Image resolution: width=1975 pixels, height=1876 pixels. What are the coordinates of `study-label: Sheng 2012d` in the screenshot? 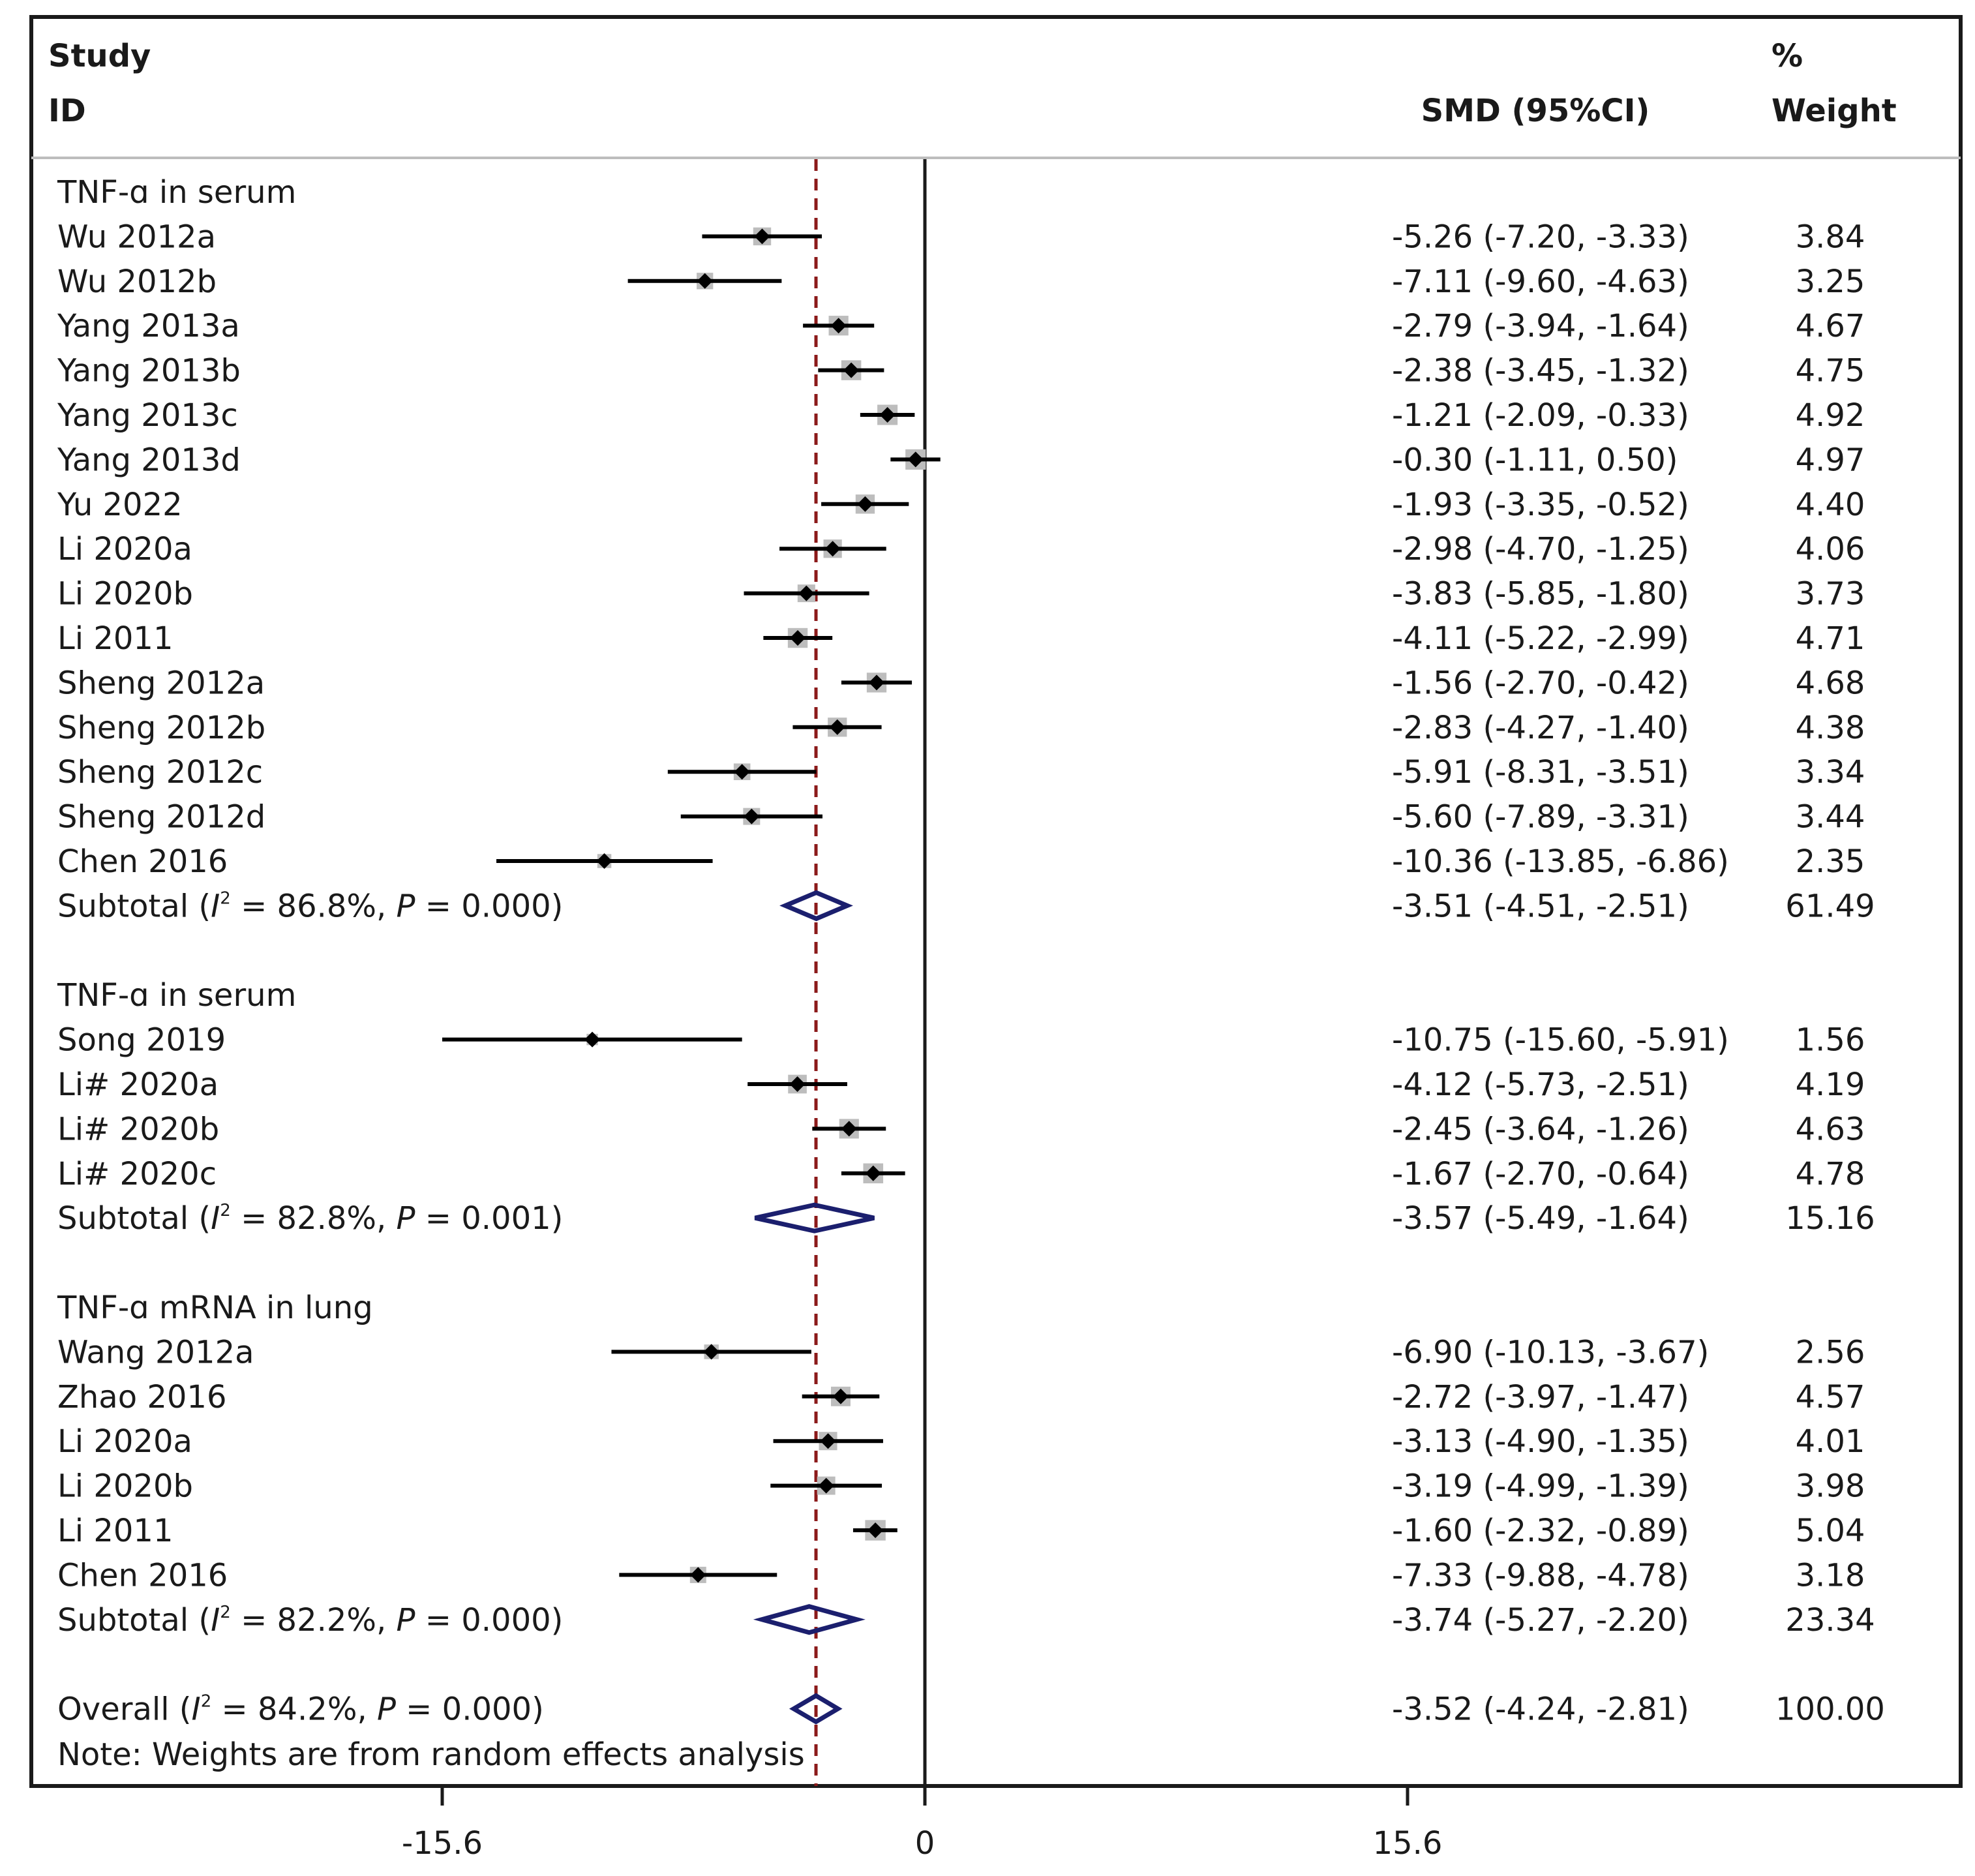 It's located at (161, 817).